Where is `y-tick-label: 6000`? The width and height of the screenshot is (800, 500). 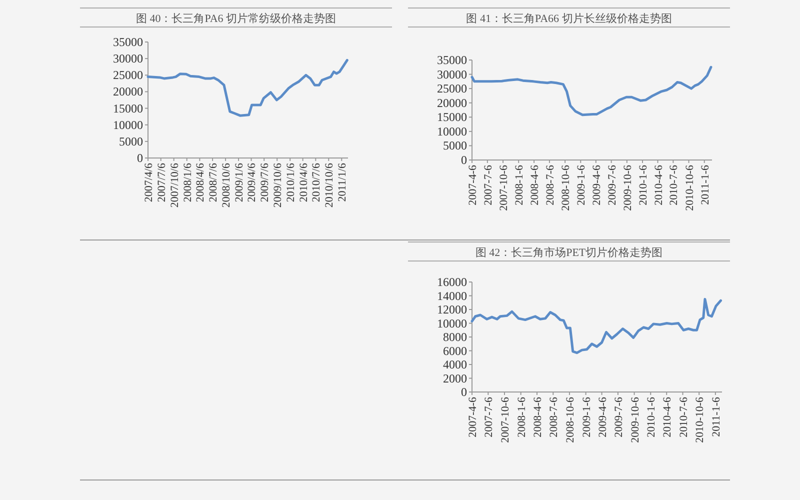
y-tick-label: 6000 is located at coordinates (455, 351).